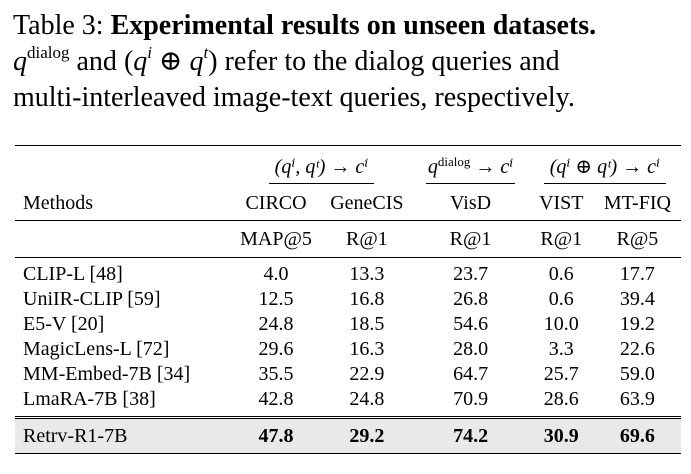 The width and height of the screenshot is (691, 474). I want to click on table-cell: 25.7, so click(561, 374).